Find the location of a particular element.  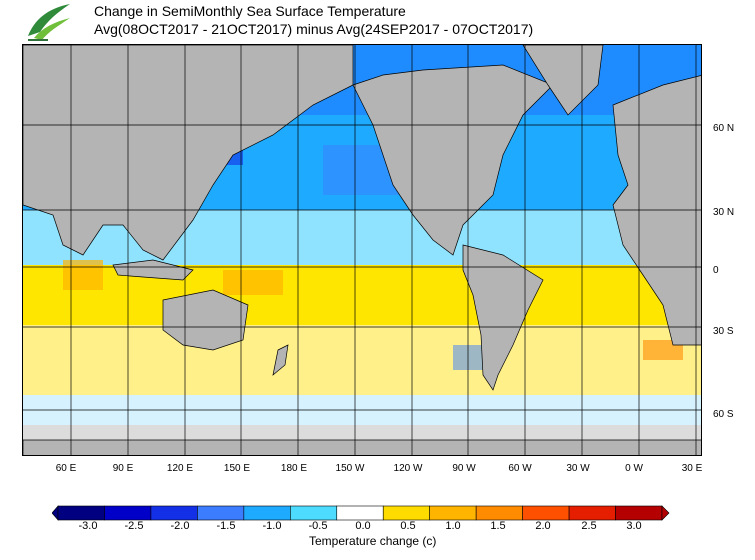

colorbar-tick-label: -2.5 is located at coordinates (134, 526).